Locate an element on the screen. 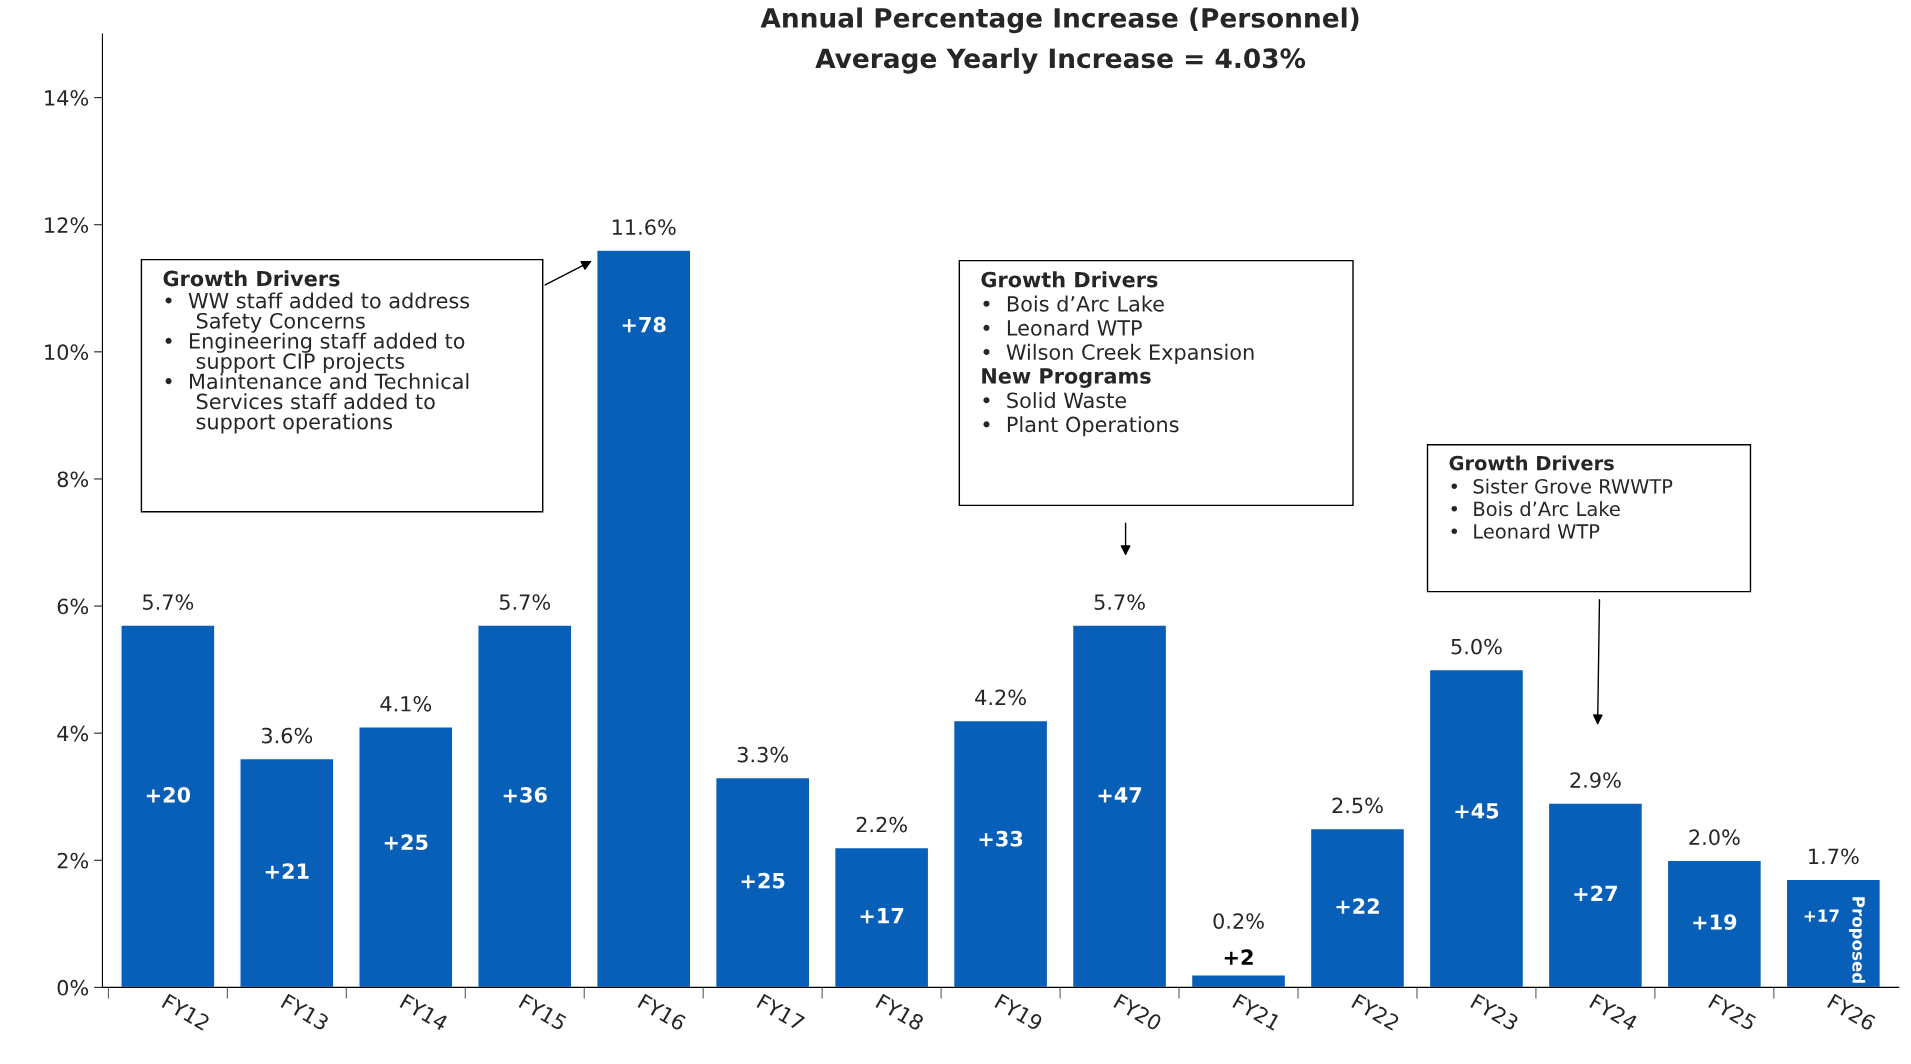 Image resolution: width=1911 pixels, height=1064 pixels. annotation: +20 is located at coordinates (168, 795).